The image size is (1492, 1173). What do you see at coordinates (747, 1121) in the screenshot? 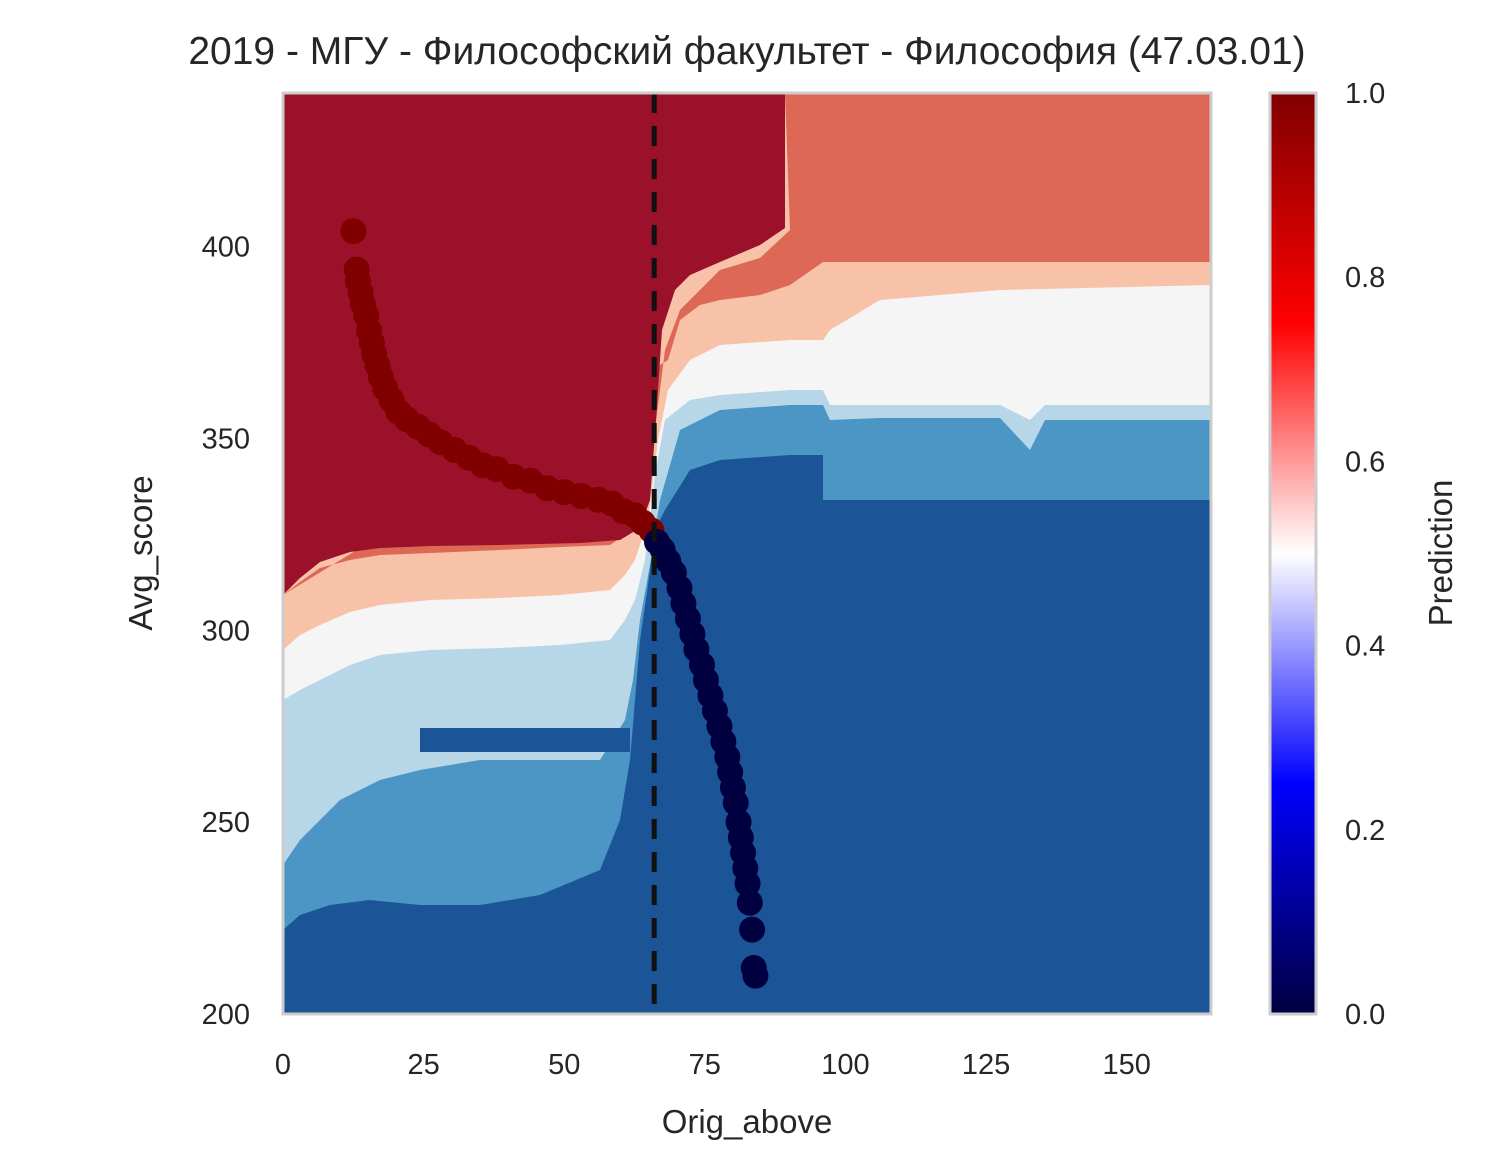
I see `x-axis-label: Orig_above` at bounding box center [747, 1121].